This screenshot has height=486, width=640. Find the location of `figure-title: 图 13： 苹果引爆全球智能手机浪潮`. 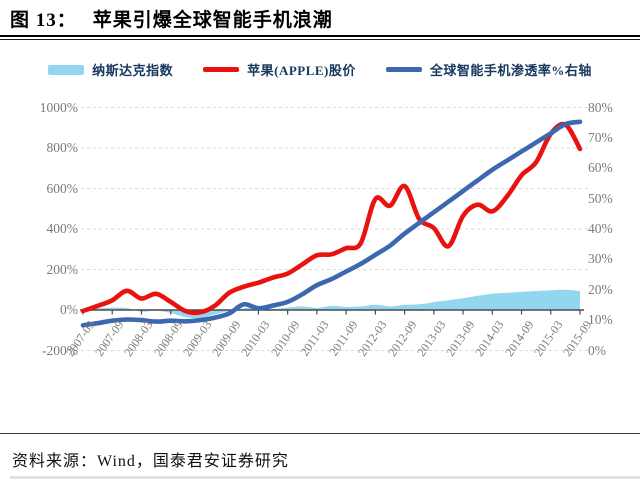

figure-title: 图 13： 苹果引爆全球智能手机浪潮 is located at coordinates (171, 18).